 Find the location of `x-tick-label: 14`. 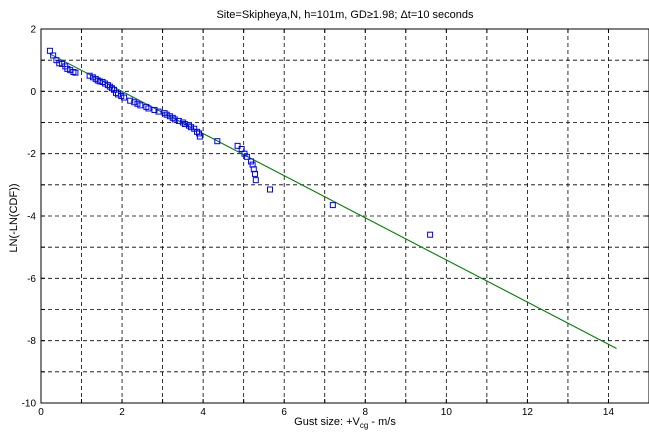

x-tick-label: 14 is located at coordinates (609, 412).